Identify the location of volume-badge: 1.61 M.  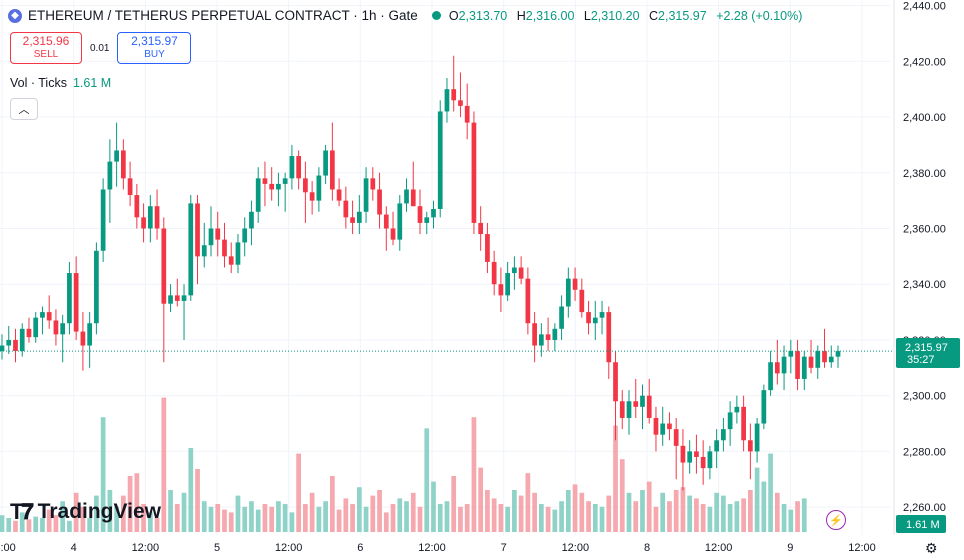
(921, 524).